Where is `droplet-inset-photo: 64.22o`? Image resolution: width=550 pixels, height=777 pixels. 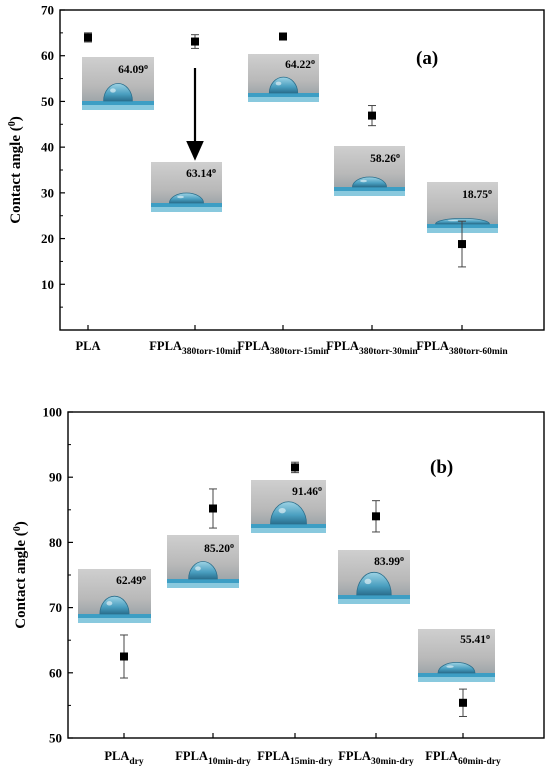 droplet-inset-photo: 64.22o is located at coordinates (283, 78).